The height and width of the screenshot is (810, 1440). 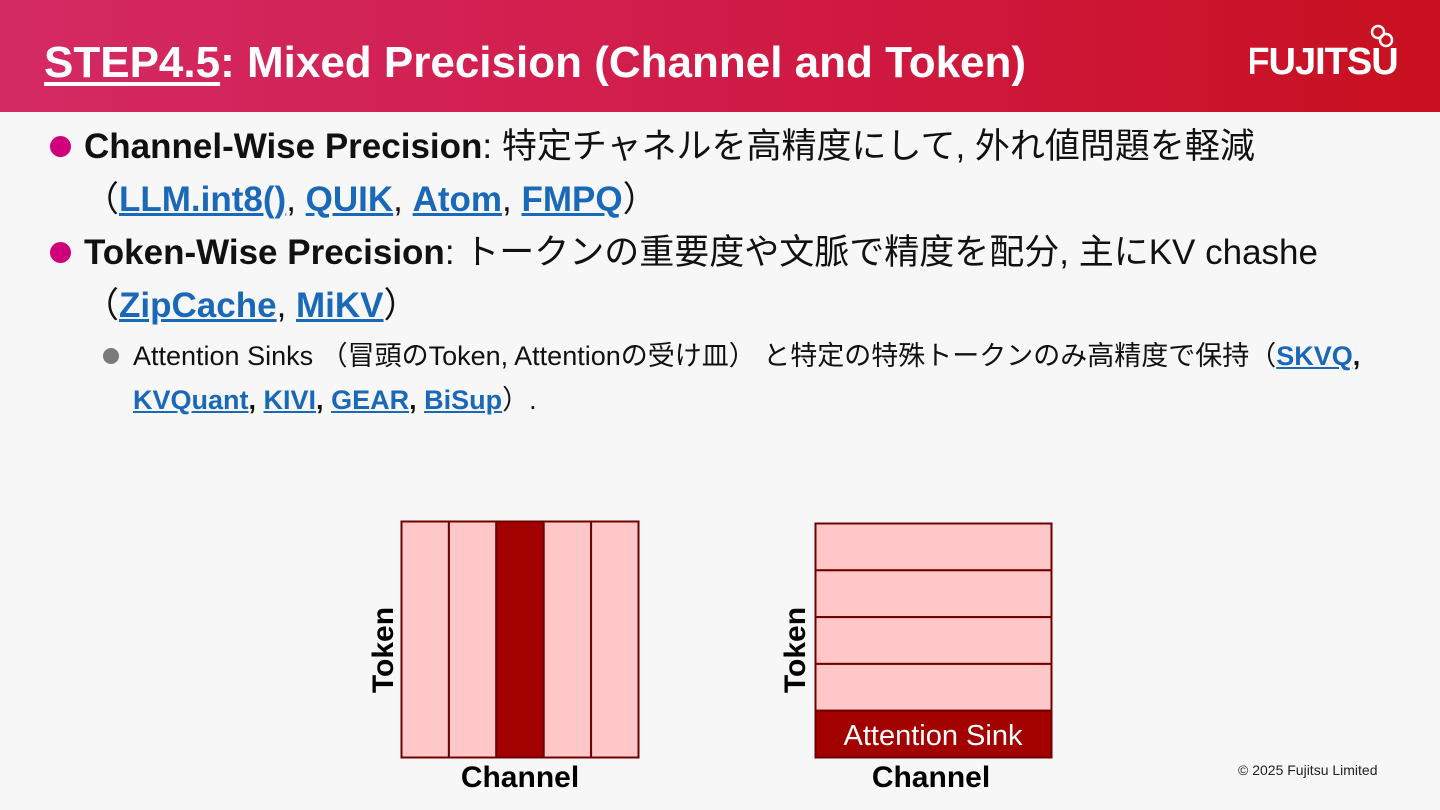 I want to click on token-row-highlight, so click(x=933, y=734).